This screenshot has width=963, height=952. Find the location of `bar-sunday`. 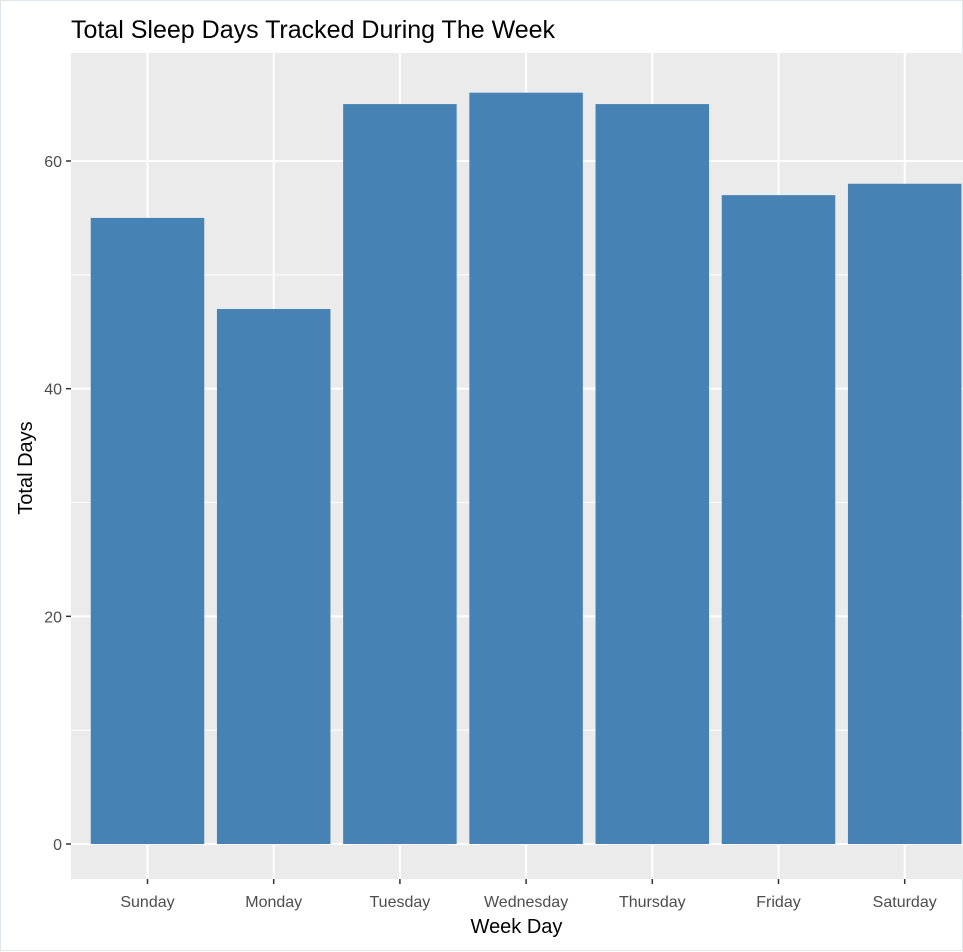

bar-sunday is located at coordinates (147, 530).